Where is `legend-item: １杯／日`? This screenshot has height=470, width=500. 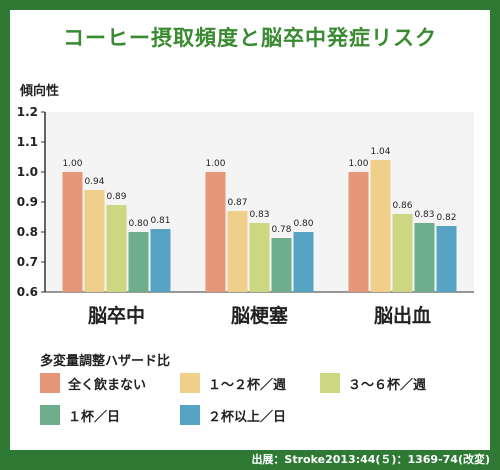
legend-item: １杯／日 is located at coordinates (80, 415).